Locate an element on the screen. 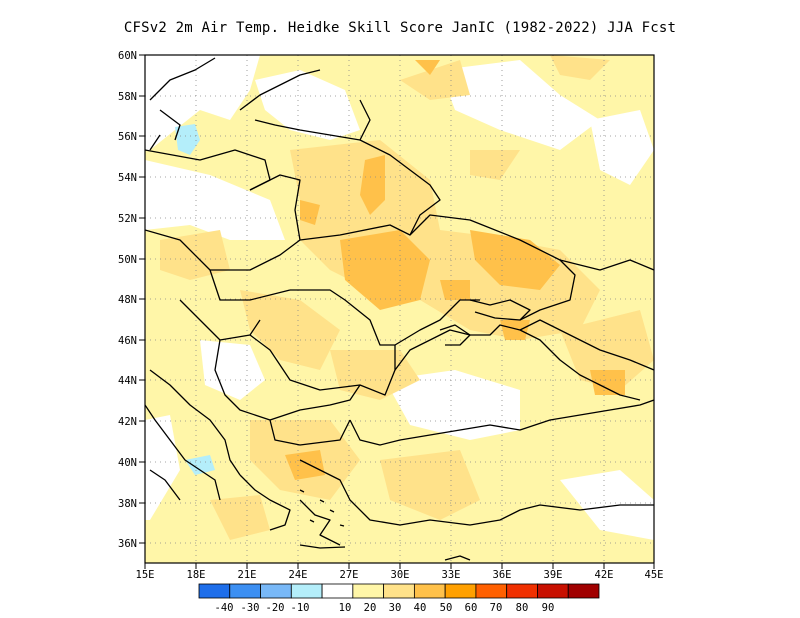 This screenshot has width=800, height=618. lon-tick-label: 27E is located at coordinates (349, 575).